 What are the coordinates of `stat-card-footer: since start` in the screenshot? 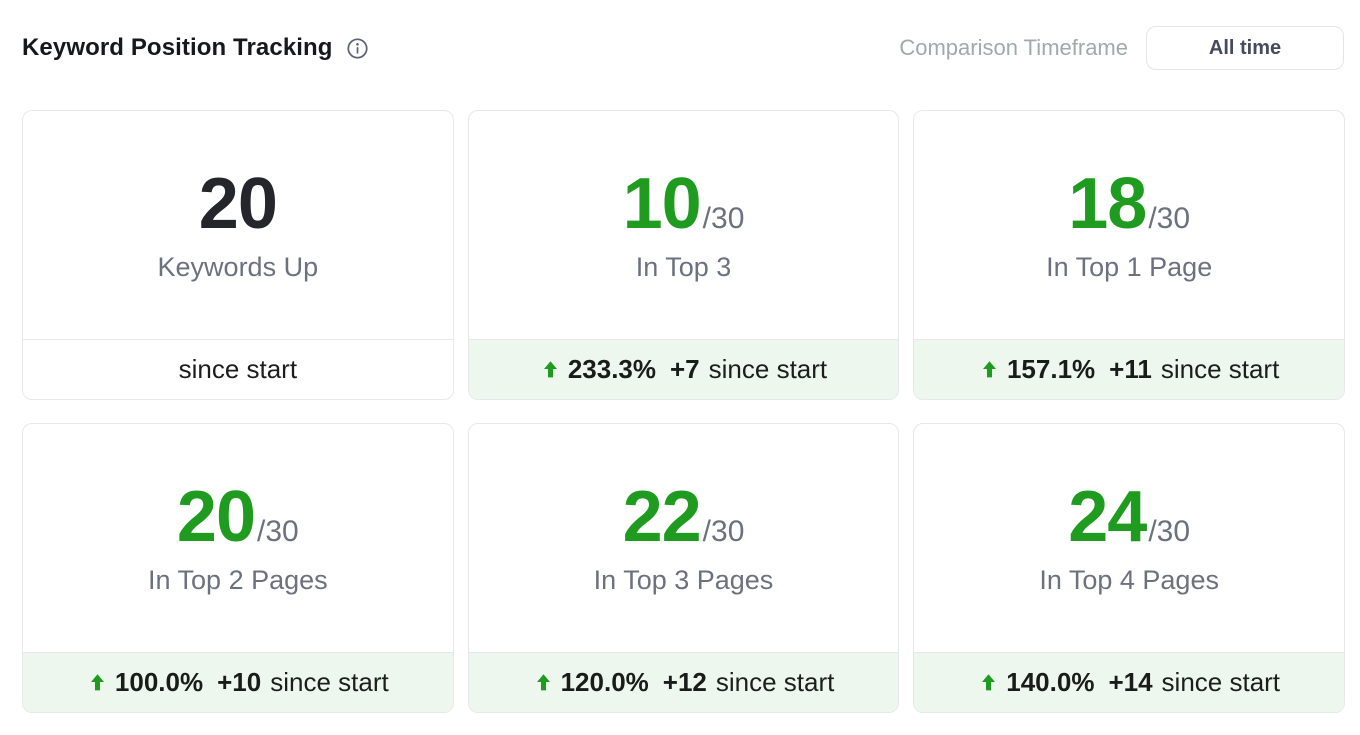 It's located at (238, 369).